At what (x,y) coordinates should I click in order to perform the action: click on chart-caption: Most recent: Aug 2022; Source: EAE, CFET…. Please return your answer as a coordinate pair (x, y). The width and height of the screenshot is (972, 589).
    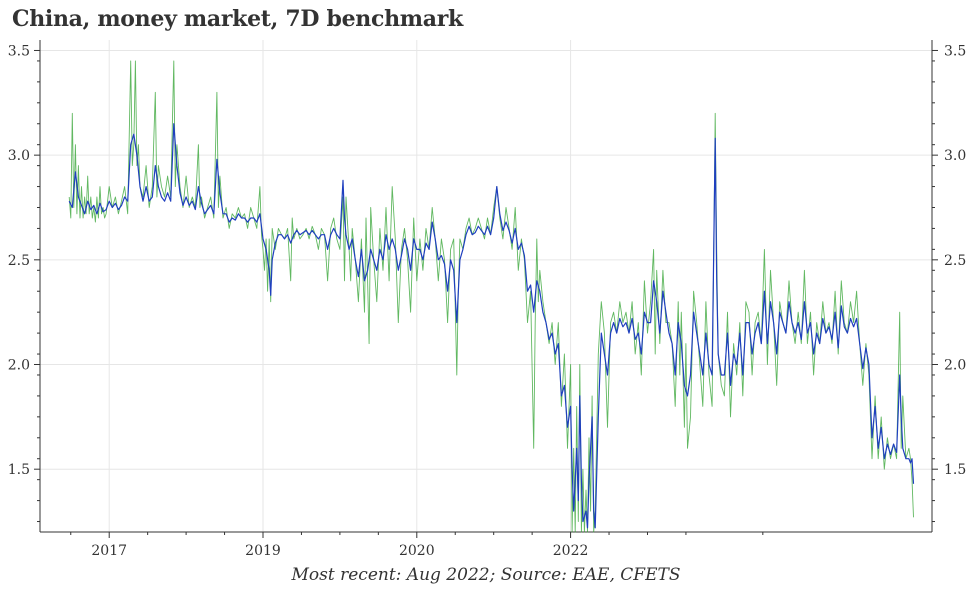
    Looking at the image, I should click on (486, 575).